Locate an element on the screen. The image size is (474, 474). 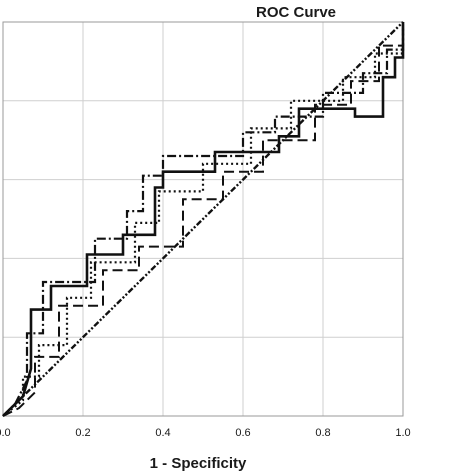
x-tick-label: 0.6 is located at coordinates (242, 433).